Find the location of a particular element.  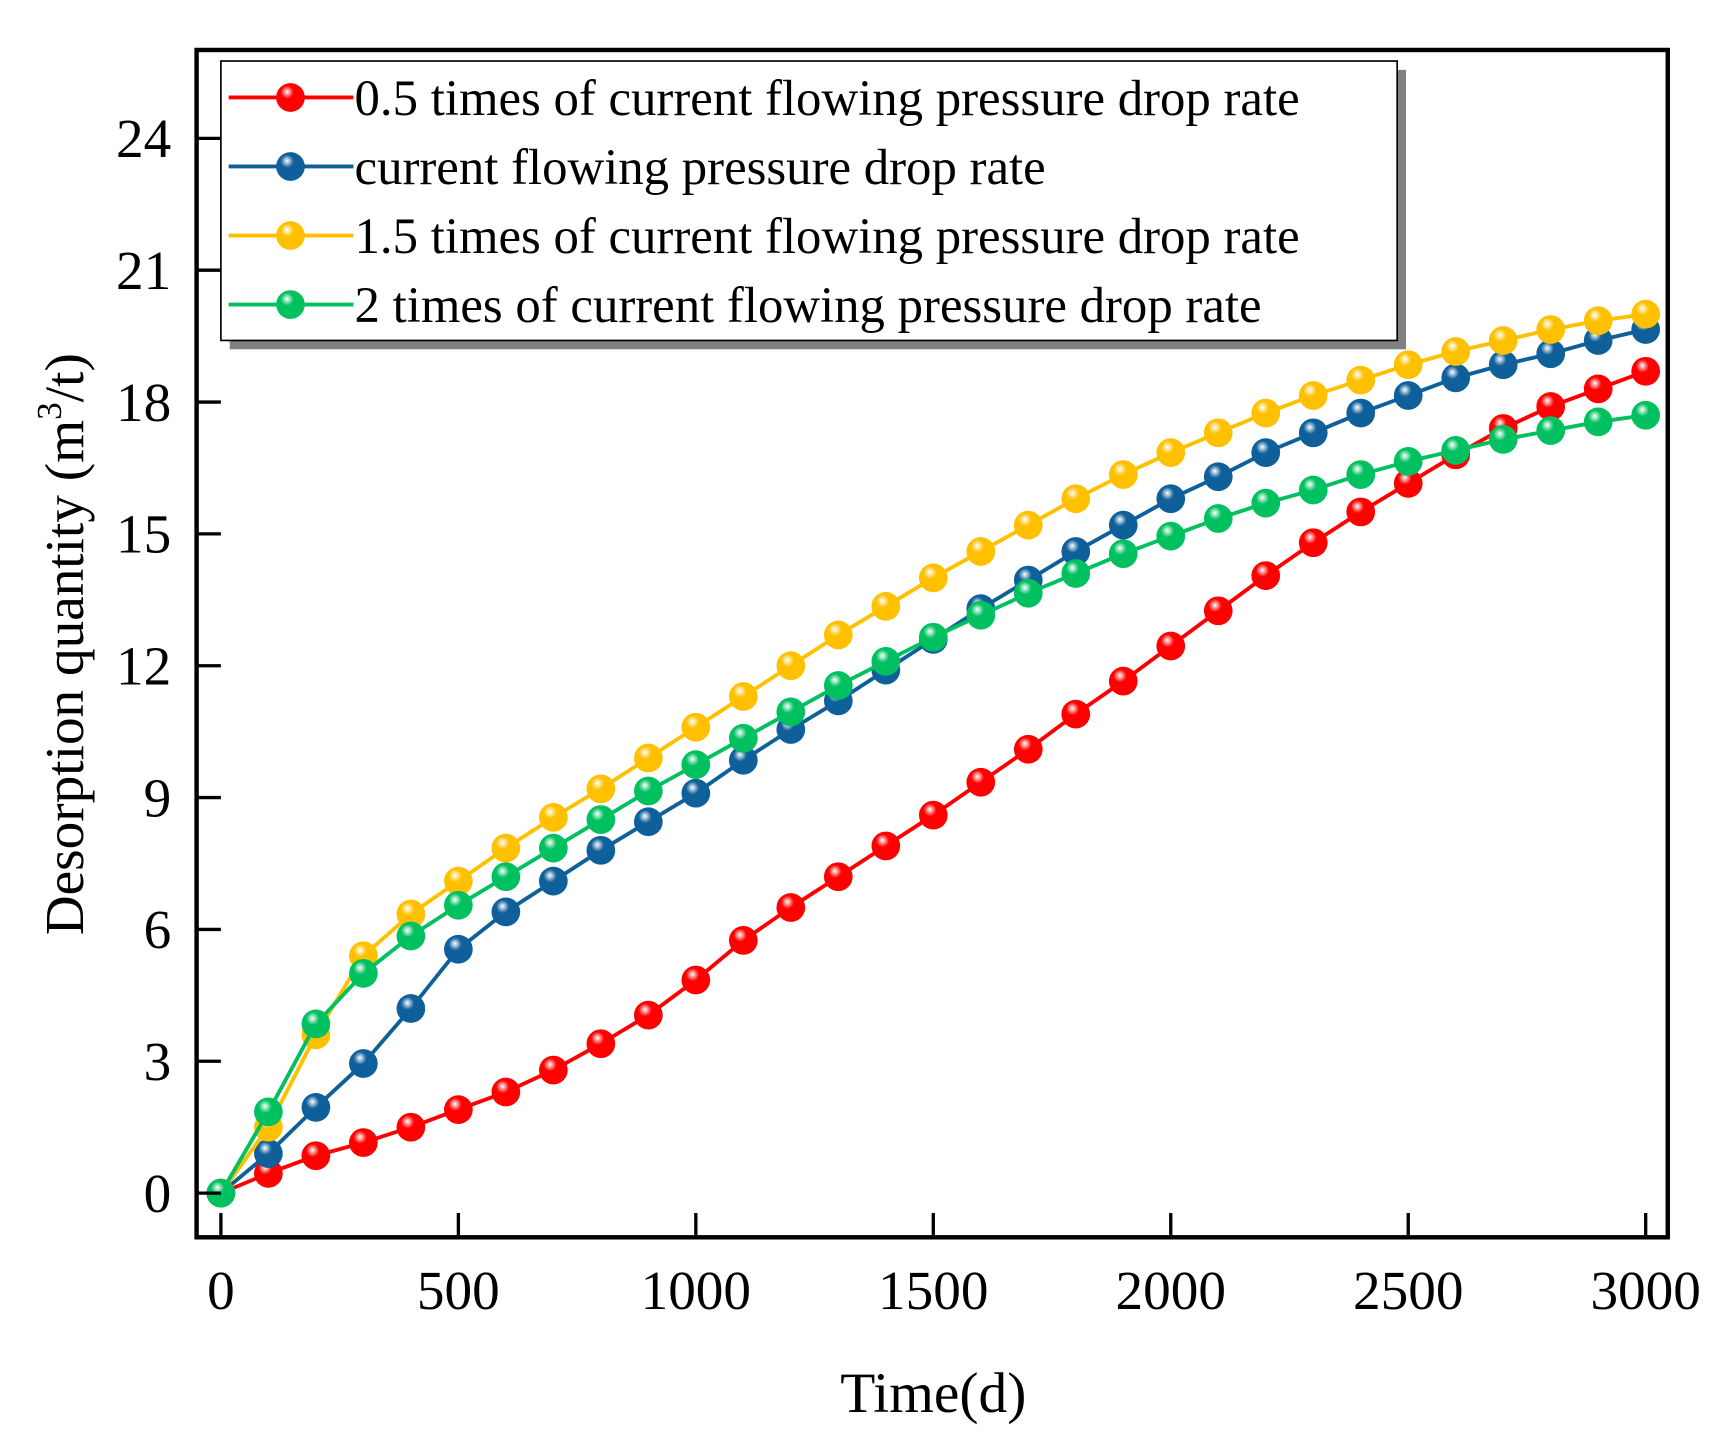

y-tick-label: 24 is located at coordinates (143, 138).